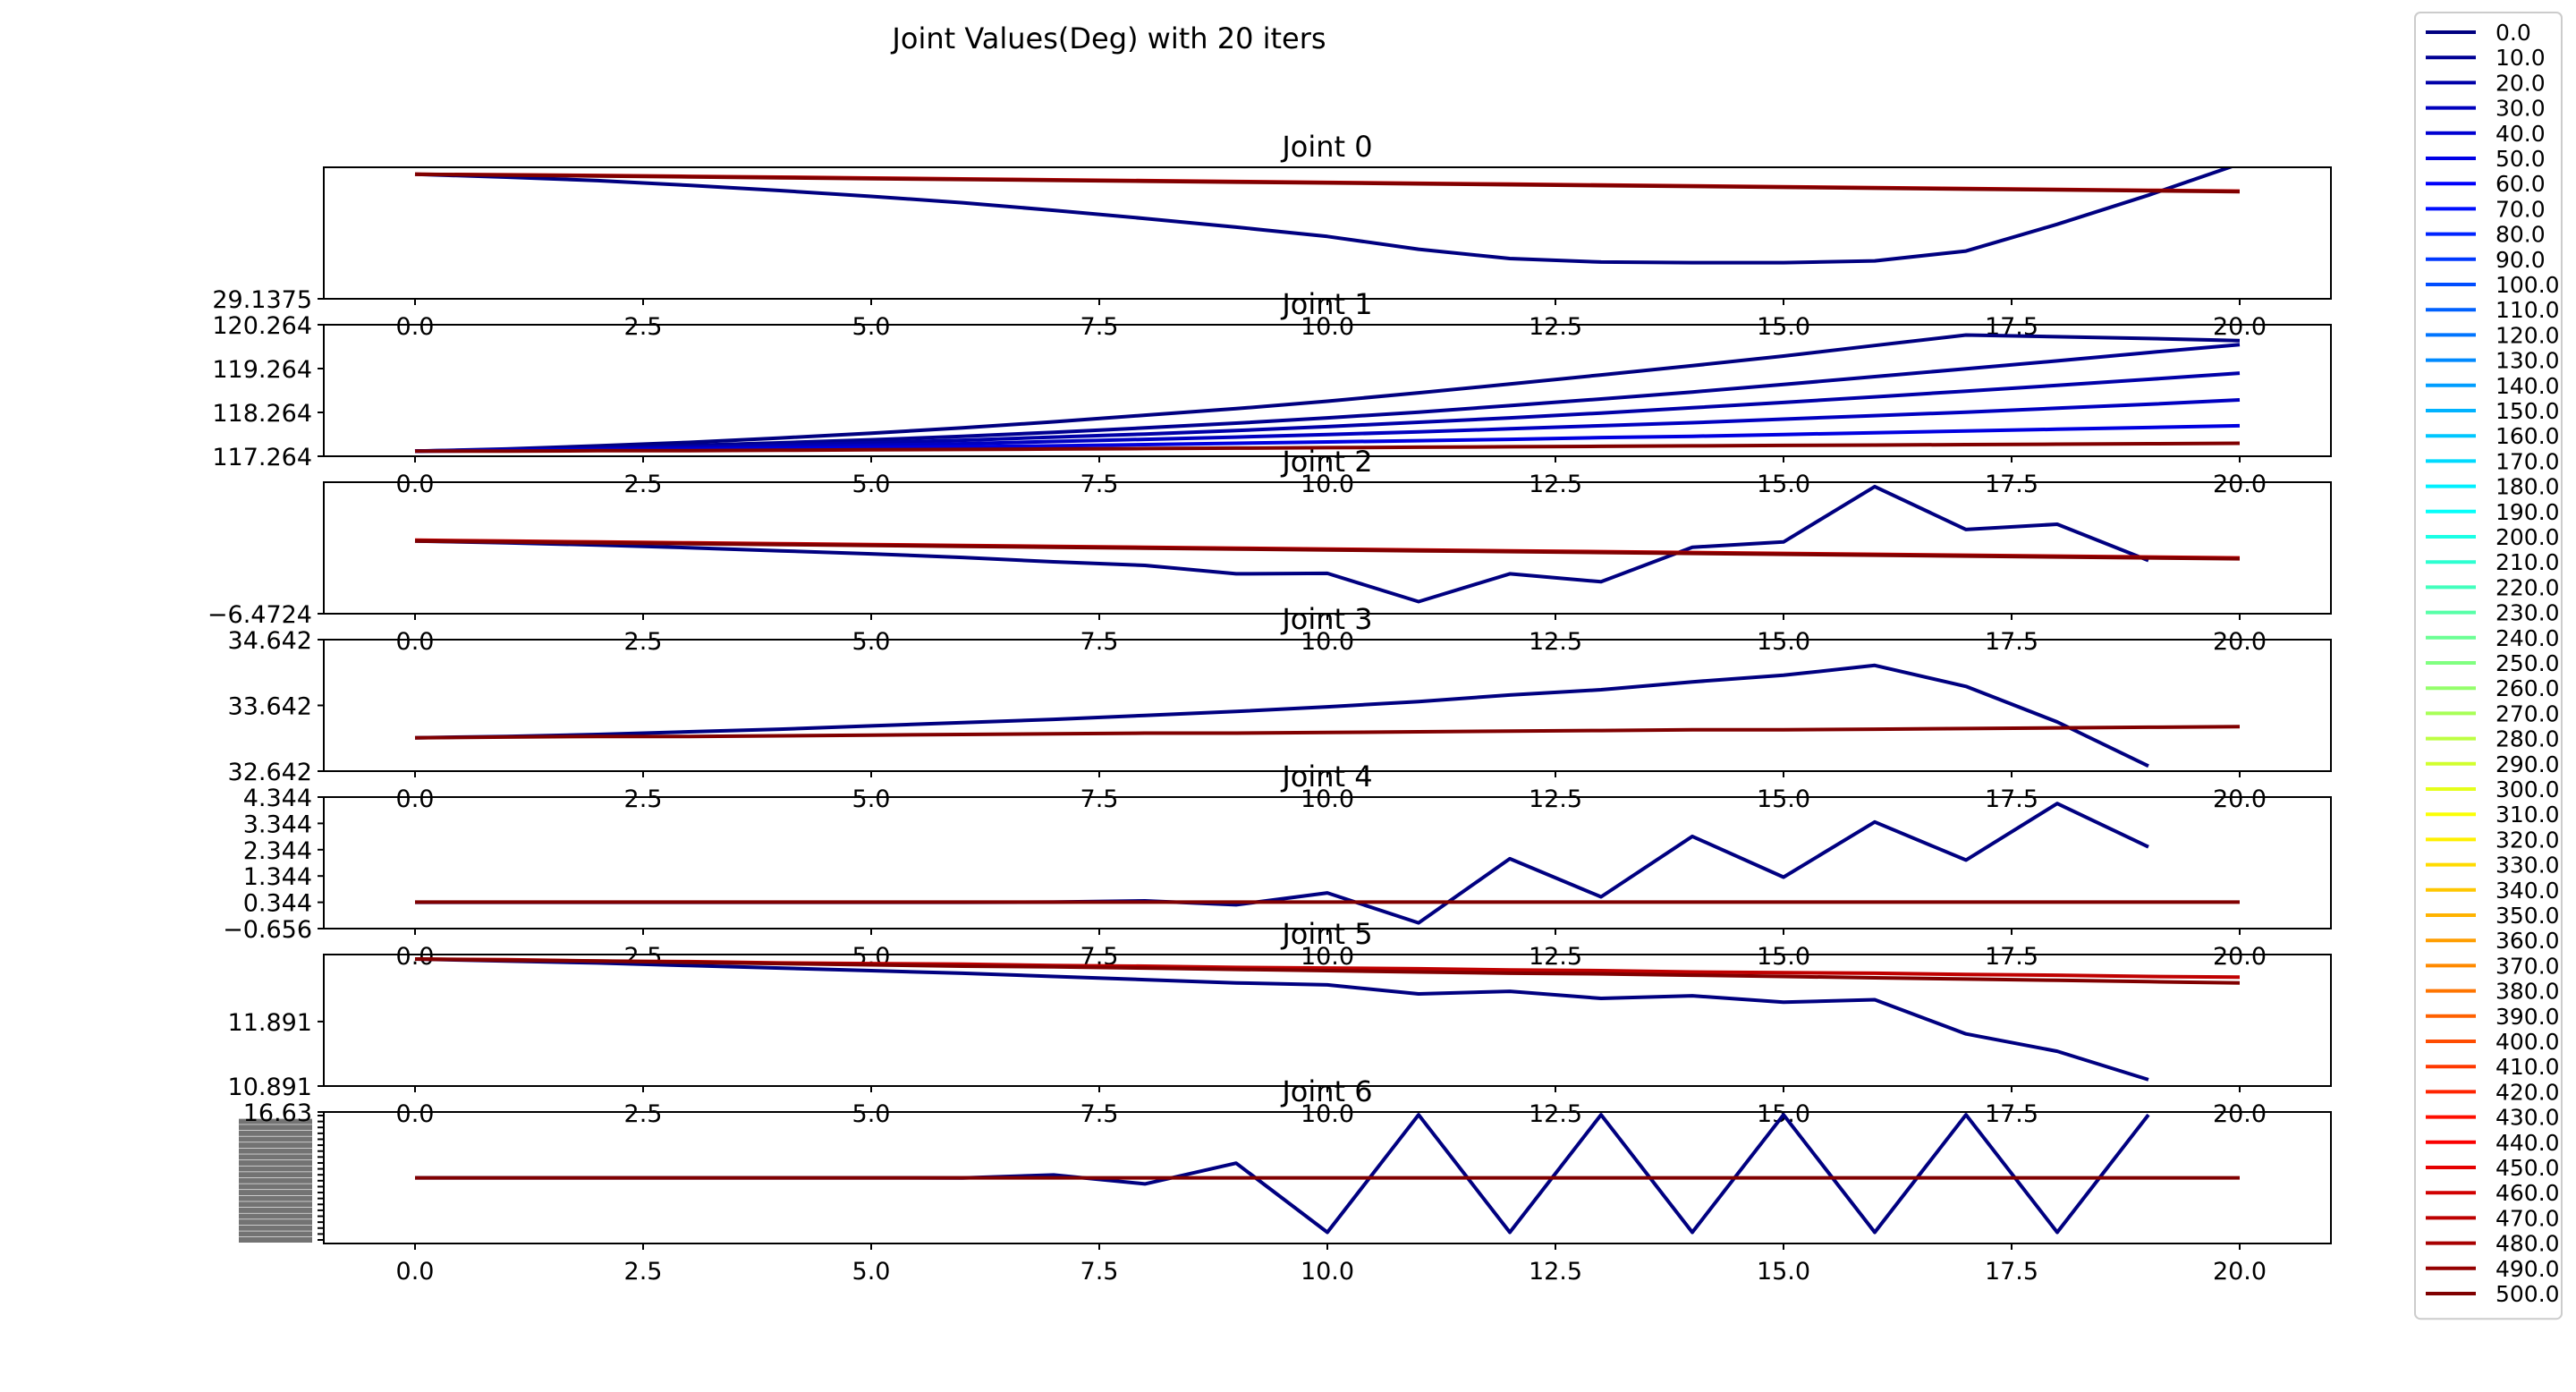  I want to click on legend-label: 80.0, so click(2521, 235).